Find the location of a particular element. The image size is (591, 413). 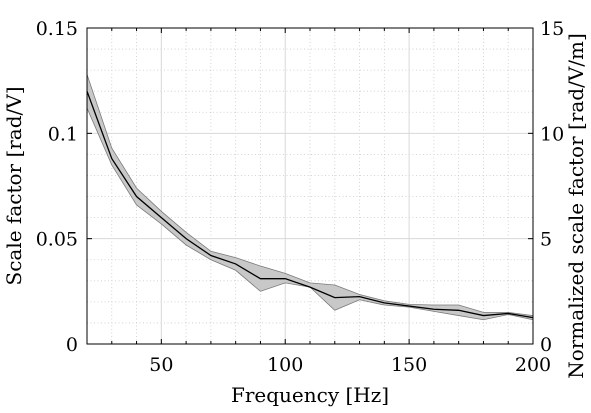

y-axis-label: Scale factor [rad/V] is located at coordinates (14, 185).